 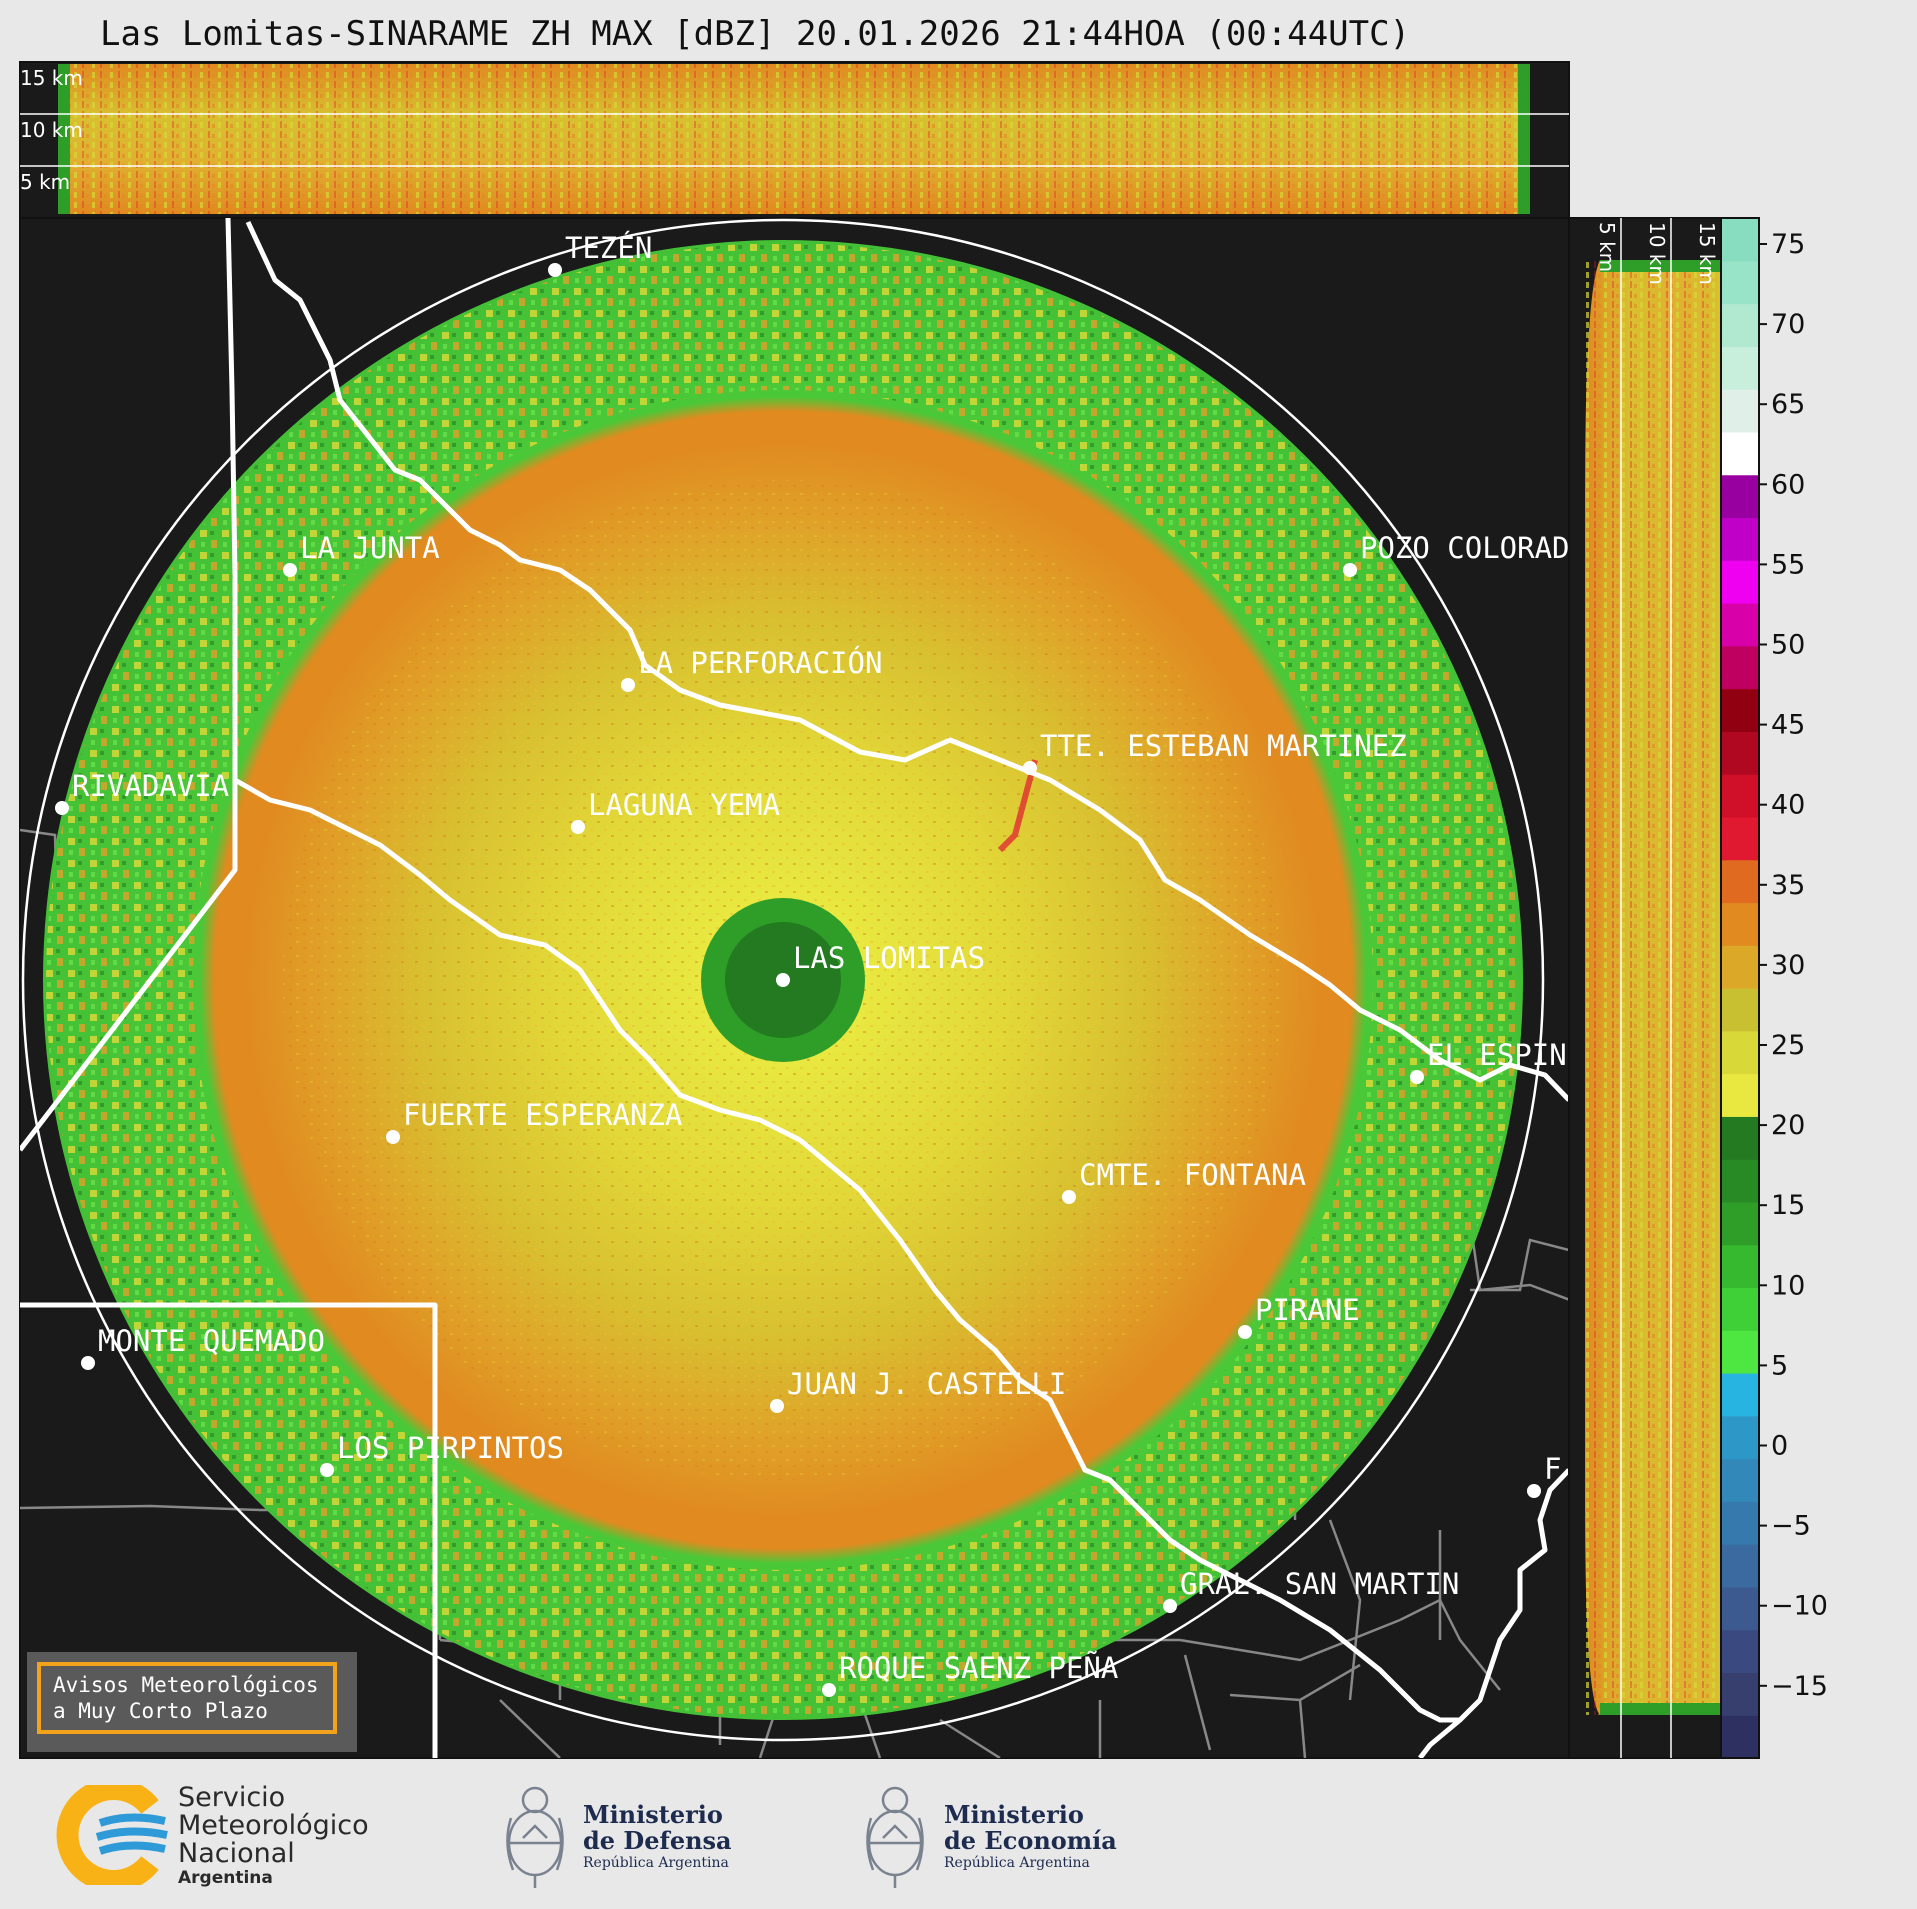 I want to click on top-cross-section-panel: 15 km 10 km 5 km, so click(x=794, y=140).